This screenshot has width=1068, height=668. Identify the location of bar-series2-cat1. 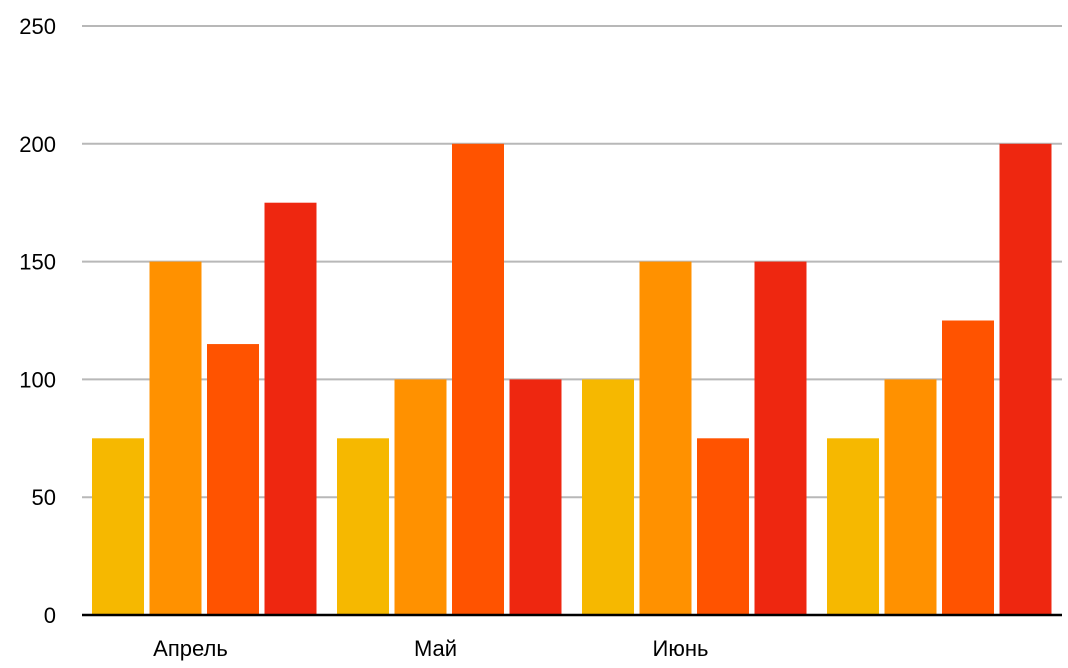
(175, 438).